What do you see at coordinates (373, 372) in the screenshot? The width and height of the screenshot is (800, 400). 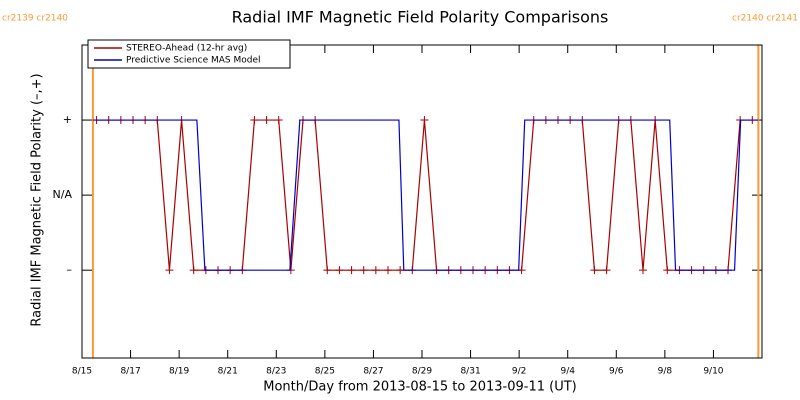 I see `x-tick-label: 8/27` at bounding box center [373, 372].